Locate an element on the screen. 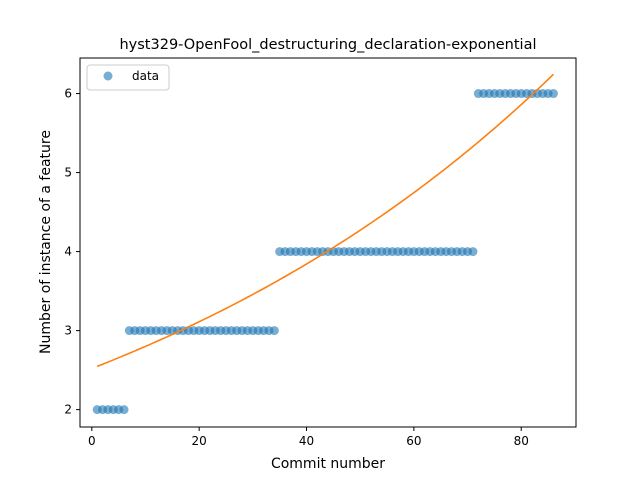 This screenshot has height=480, width=640. x-axis: 0 20 40 60 80 is located at coordinates (308, 437).